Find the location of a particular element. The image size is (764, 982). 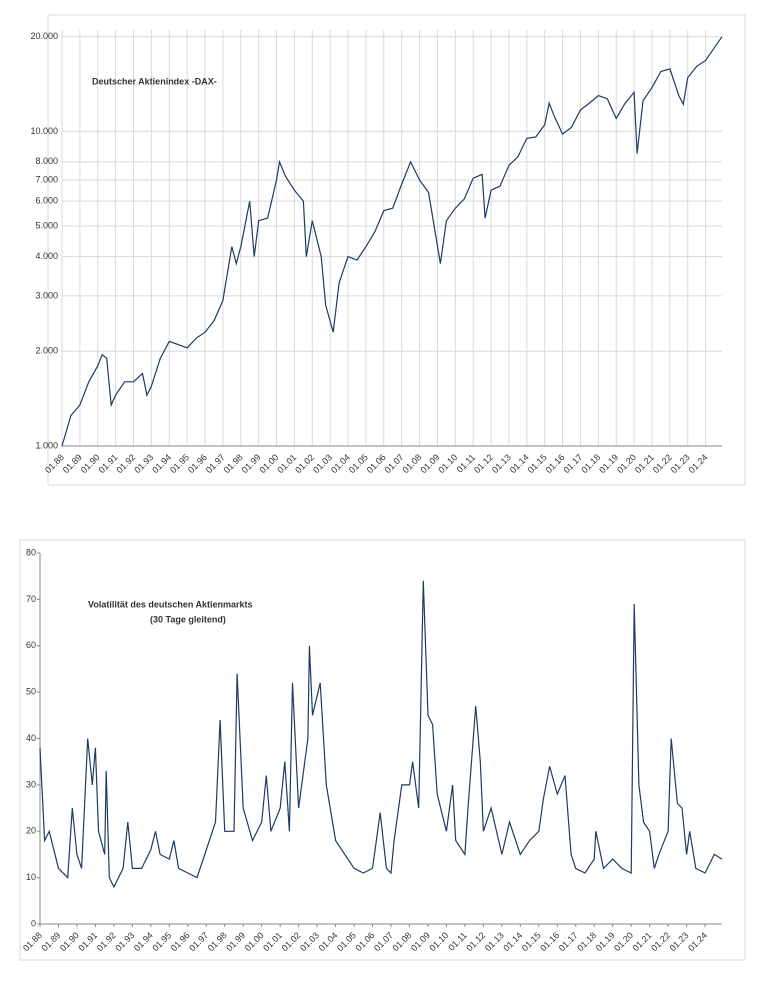

y-tick-label: 80 is located at coordinates (31, 552).